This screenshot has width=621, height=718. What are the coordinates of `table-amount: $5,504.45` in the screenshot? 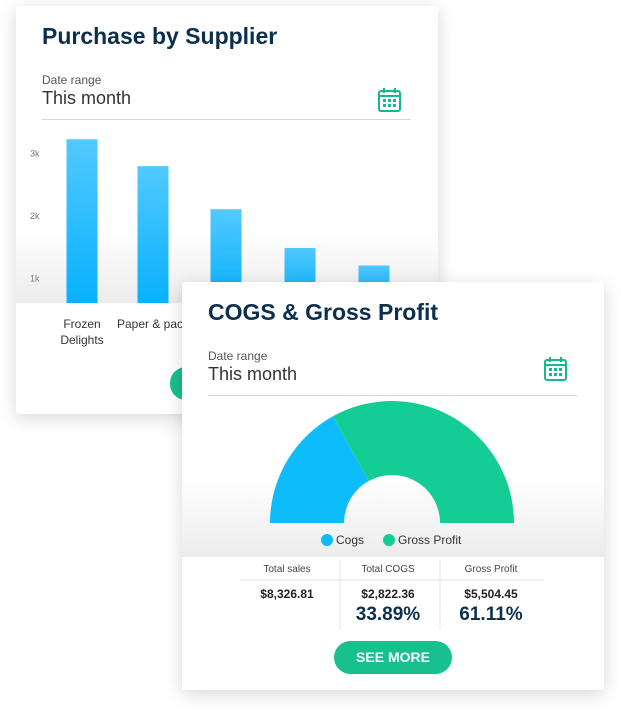 It's located at (491, 594).